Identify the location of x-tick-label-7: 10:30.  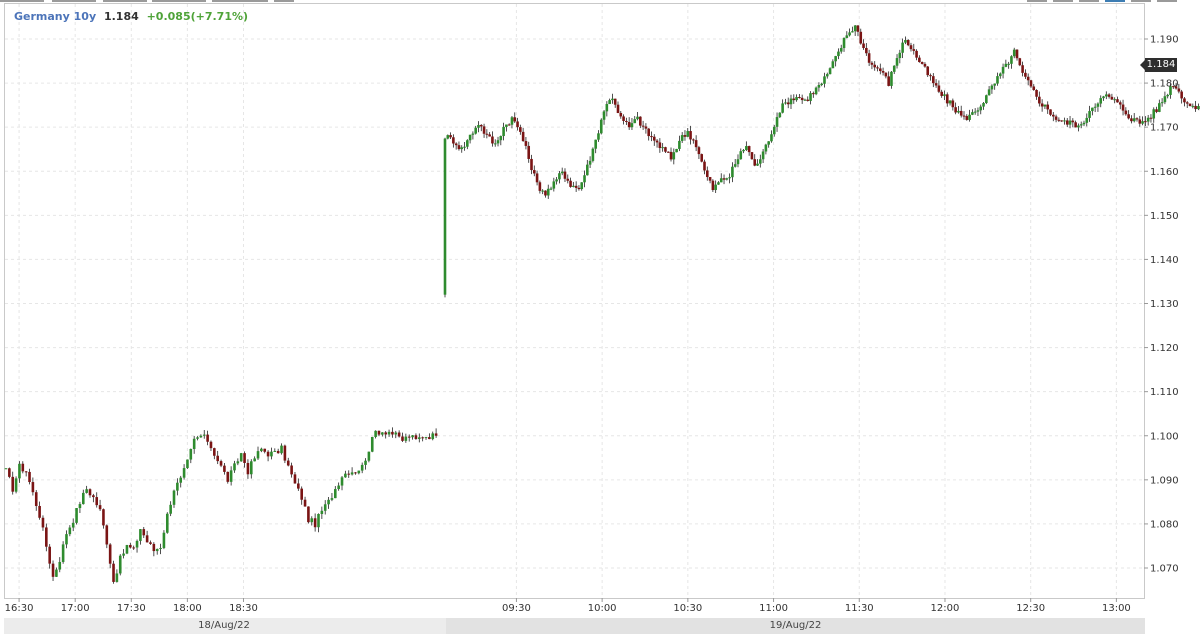
(687, 608).